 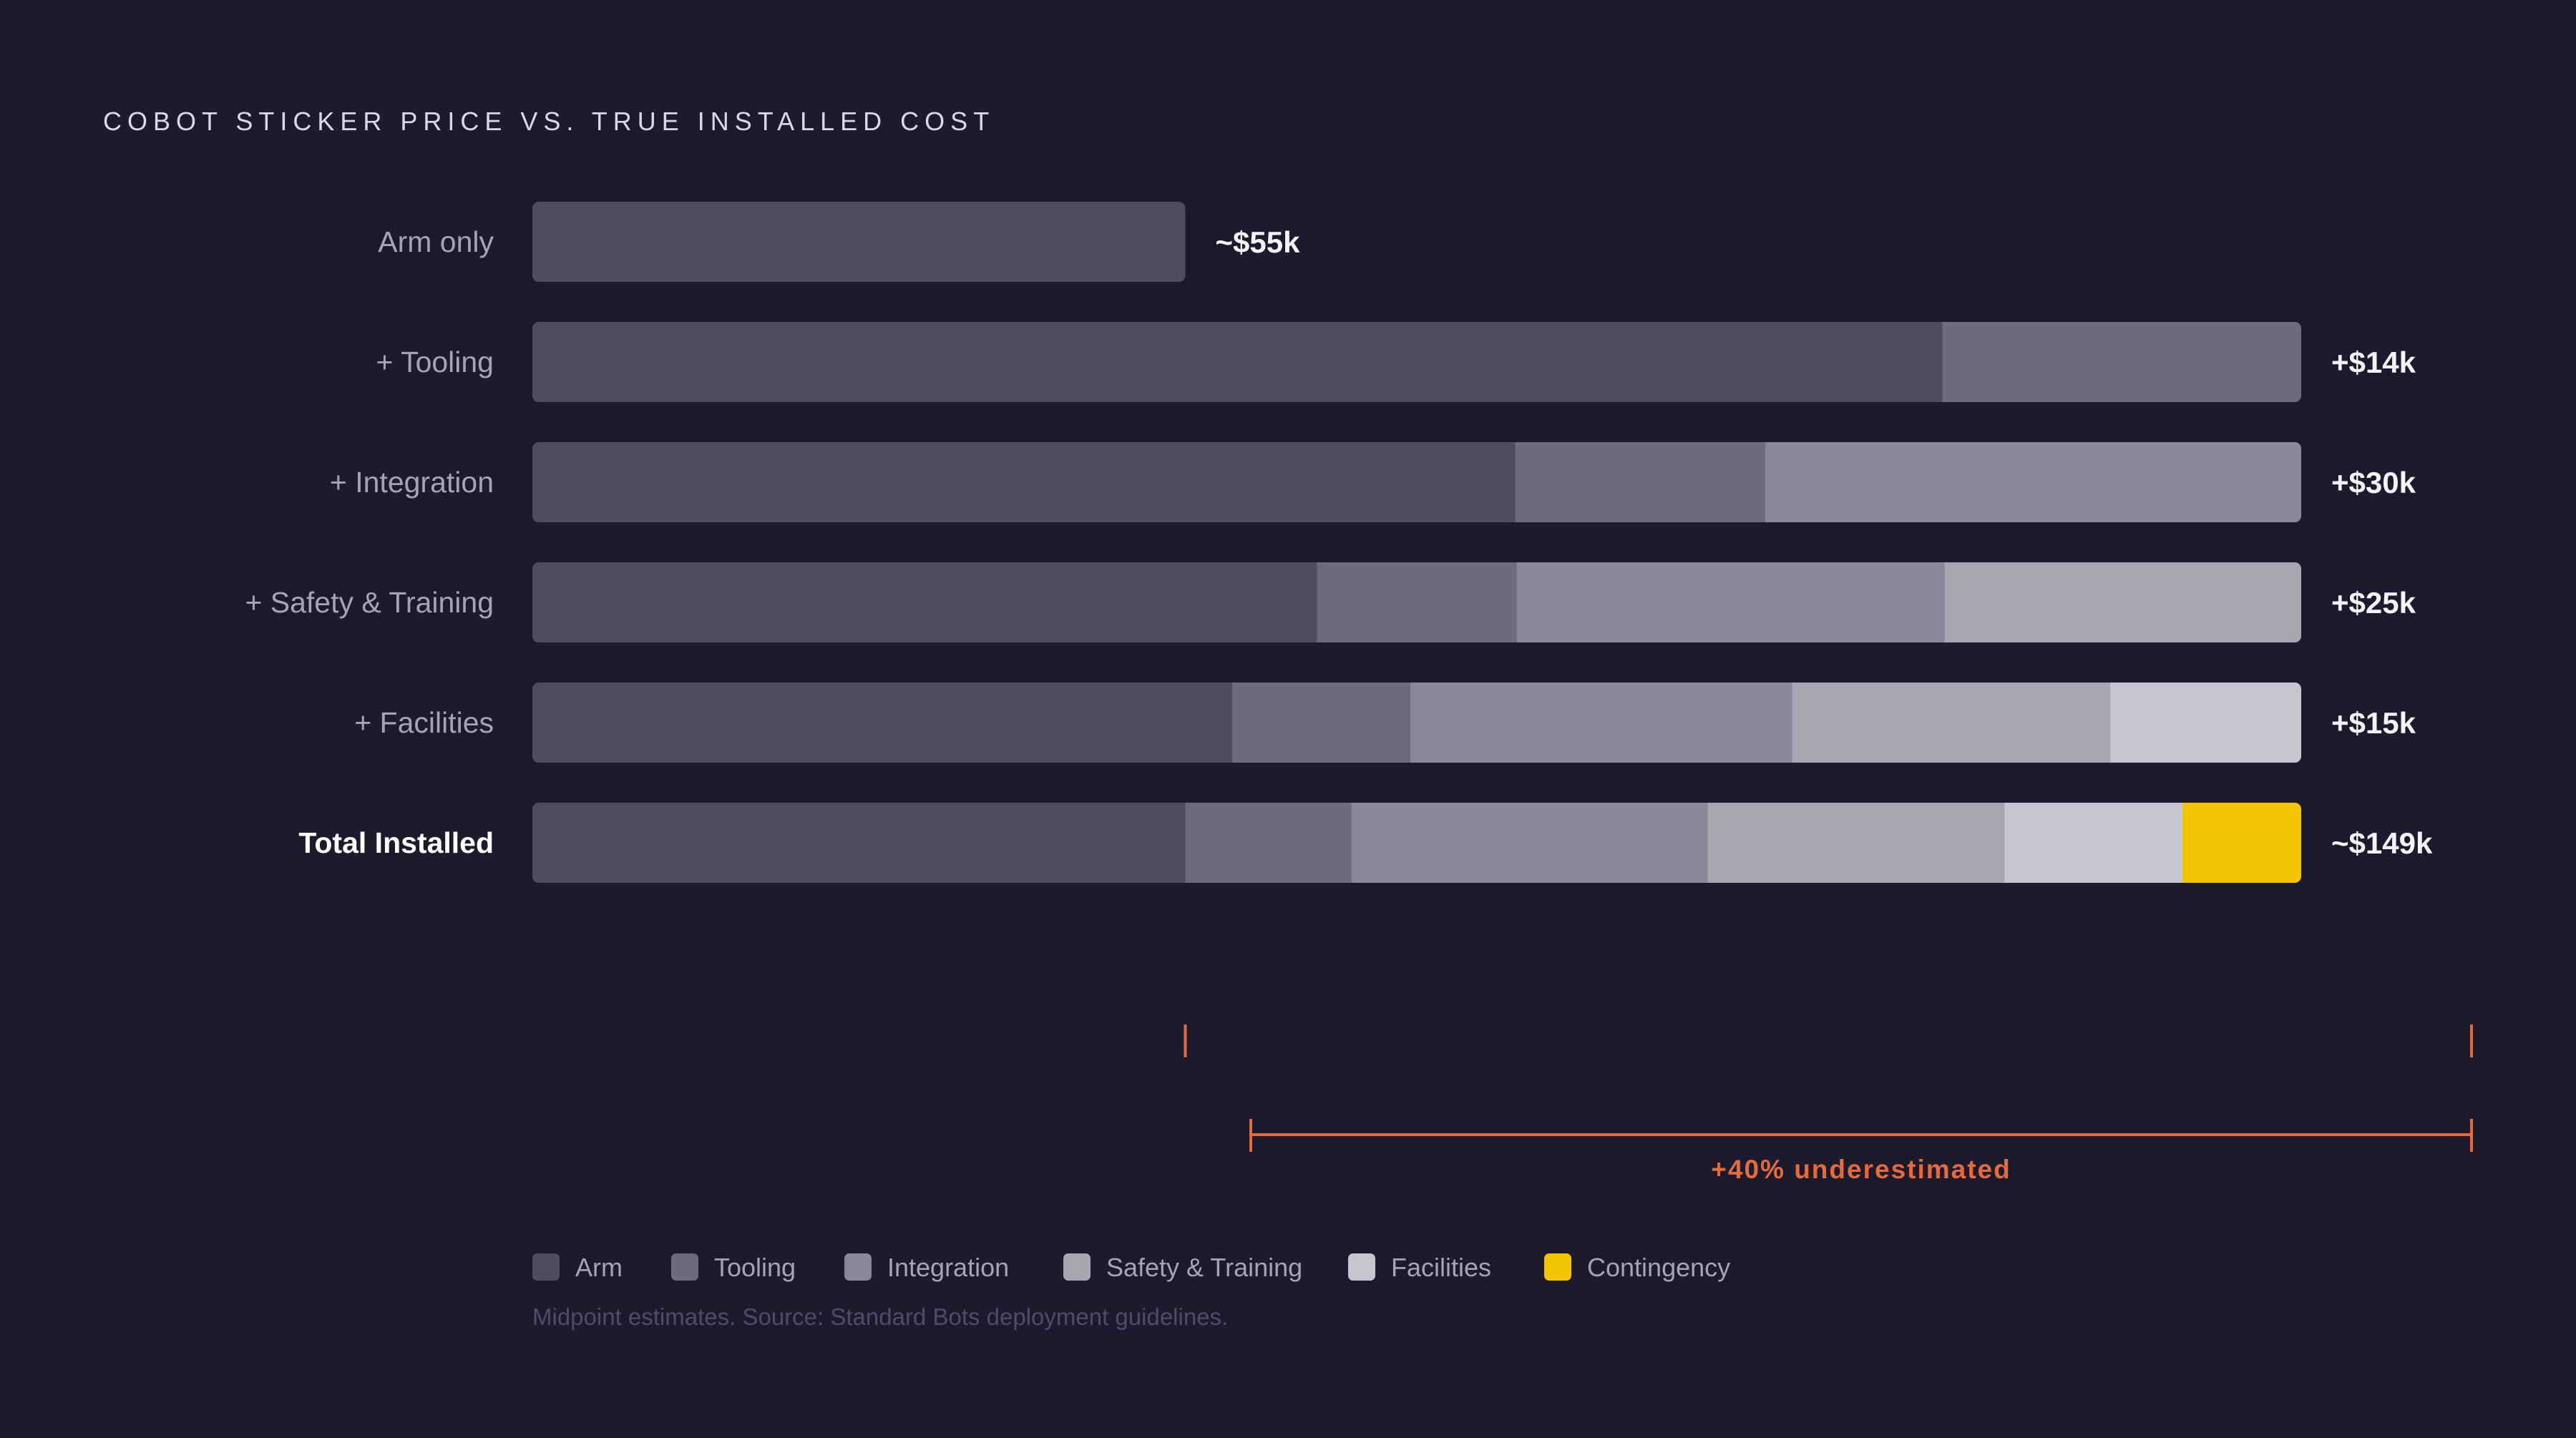 What do you see at coordinates (2373, 483) in the screenshot?
I see `value-label: +$30k` at bounding box center [2373, 483].